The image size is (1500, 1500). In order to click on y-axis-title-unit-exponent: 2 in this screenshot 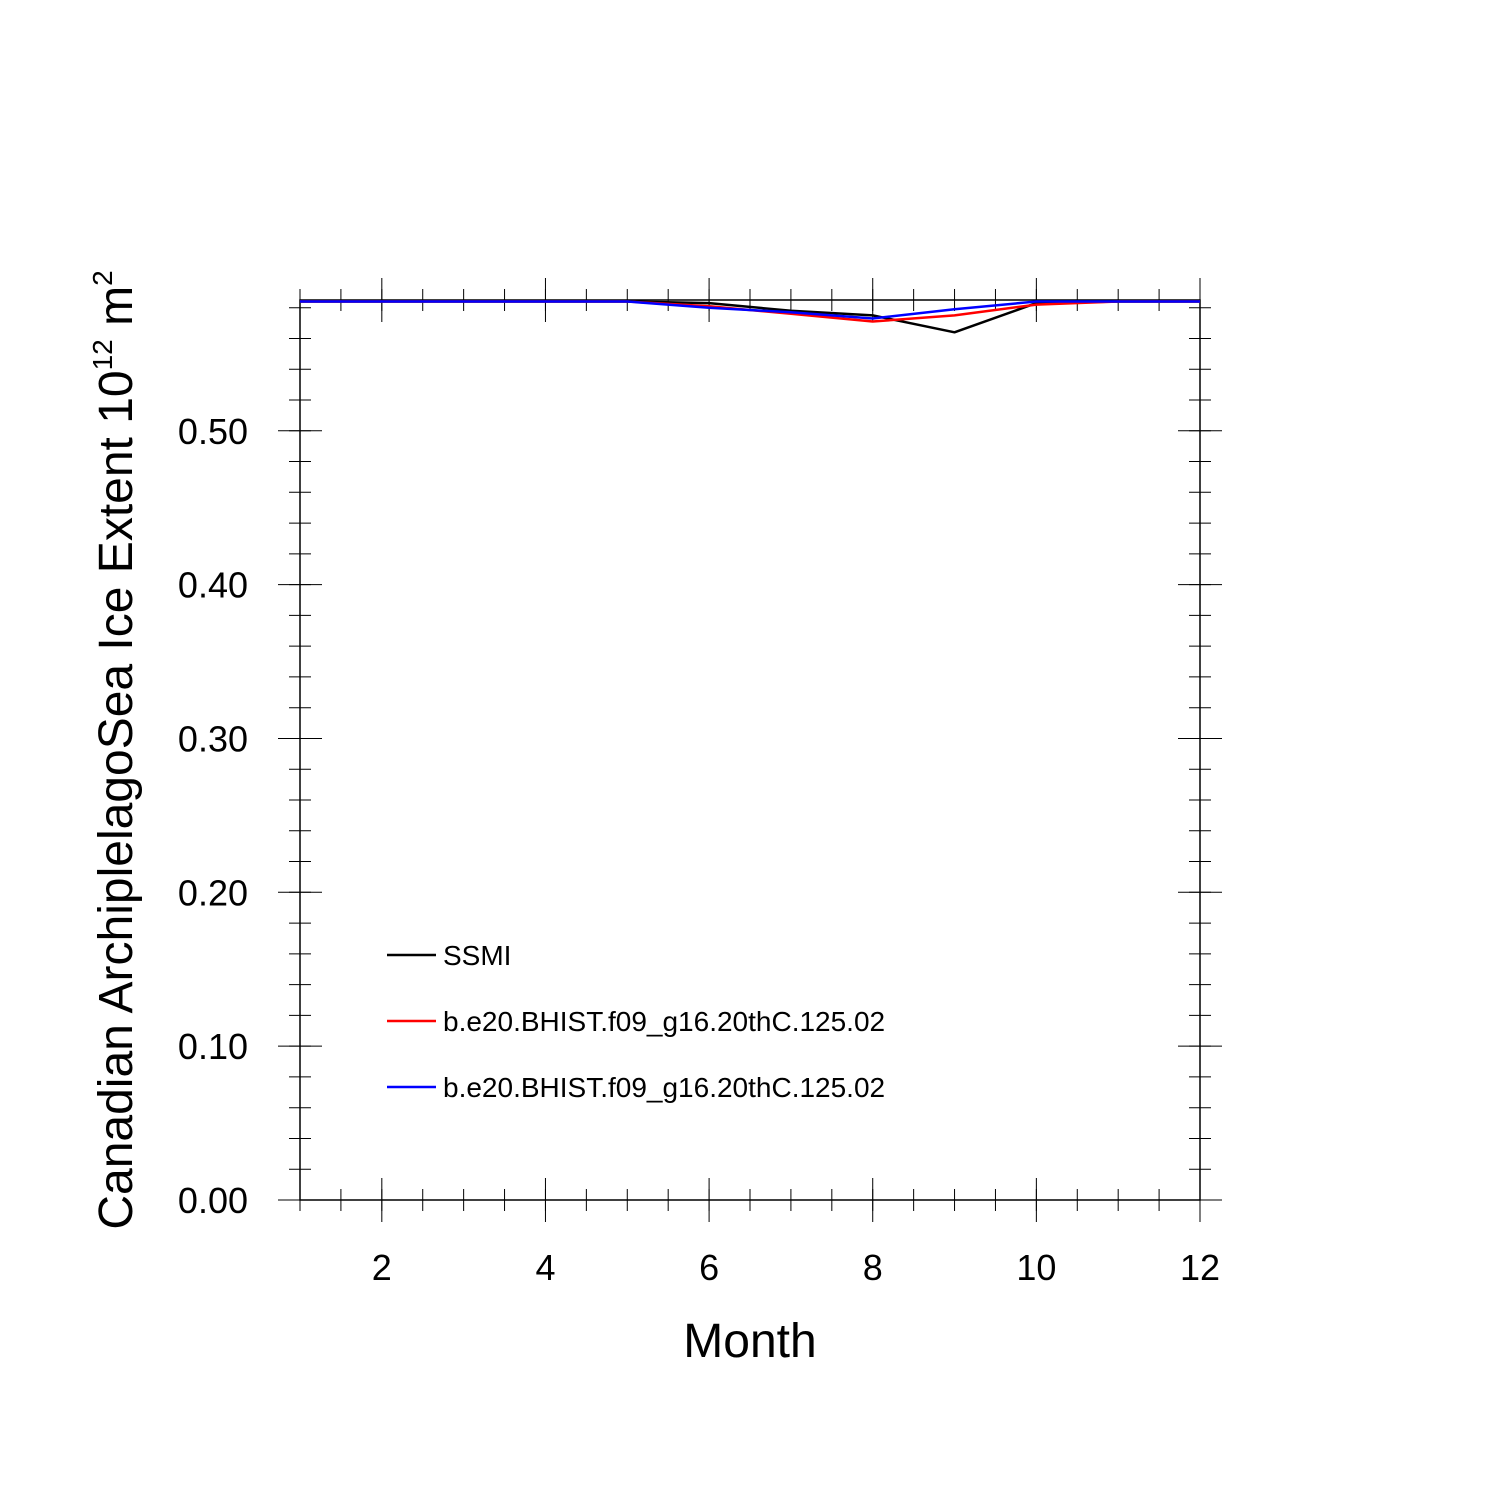, I will do `click(102, 278)`.